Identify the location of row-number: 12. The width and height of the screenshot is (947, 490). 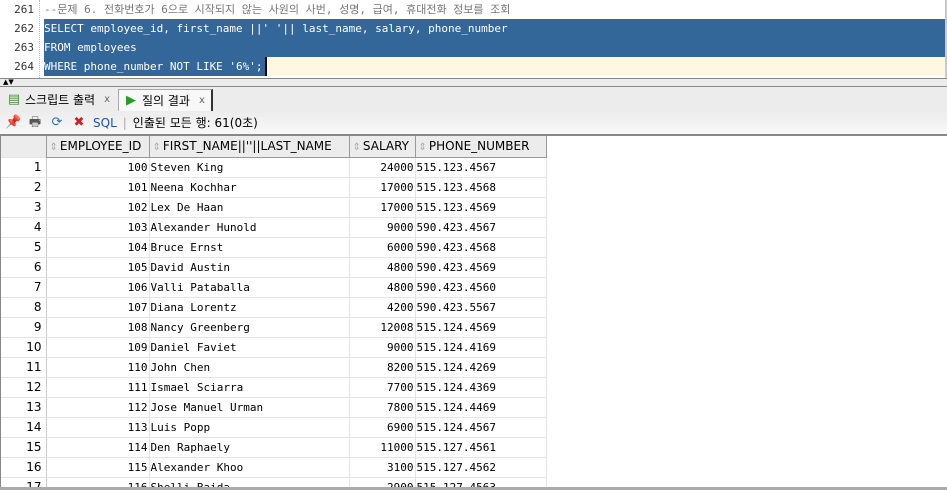
(24, 387).